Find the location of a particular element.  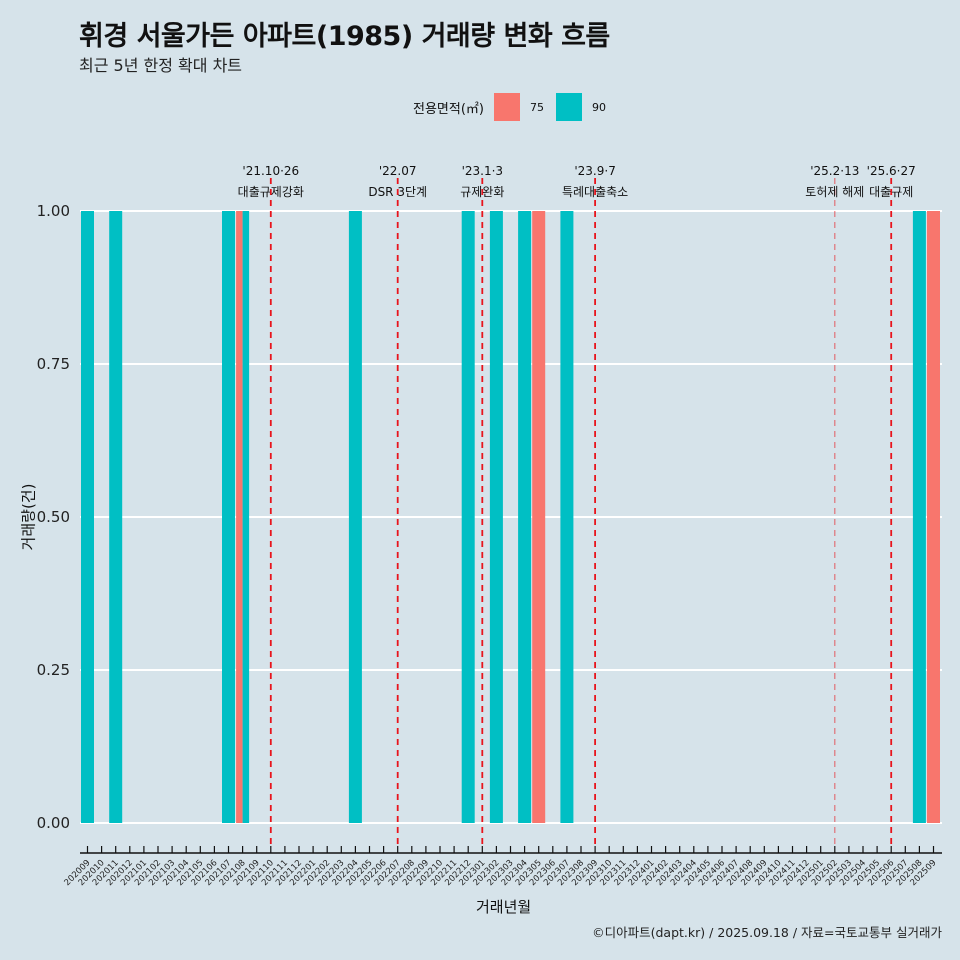

y-axis-label: 거래량(건) is located at coordinates (28, 517).